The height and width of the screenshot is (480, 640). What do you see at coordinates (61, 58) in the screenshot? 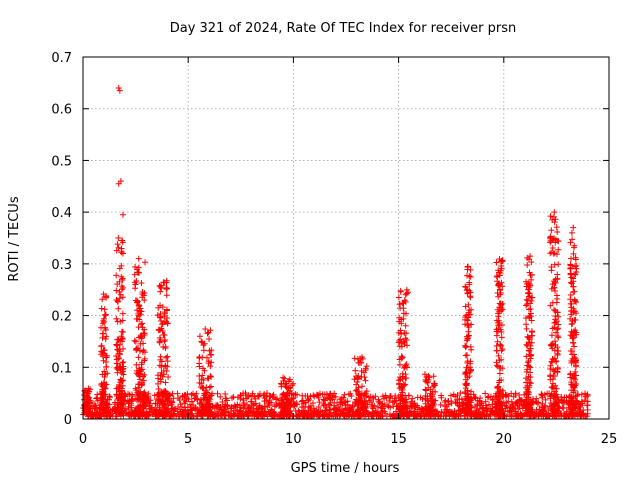
I see `y-tick-label: 0.7` at bounding box center [61, 58].